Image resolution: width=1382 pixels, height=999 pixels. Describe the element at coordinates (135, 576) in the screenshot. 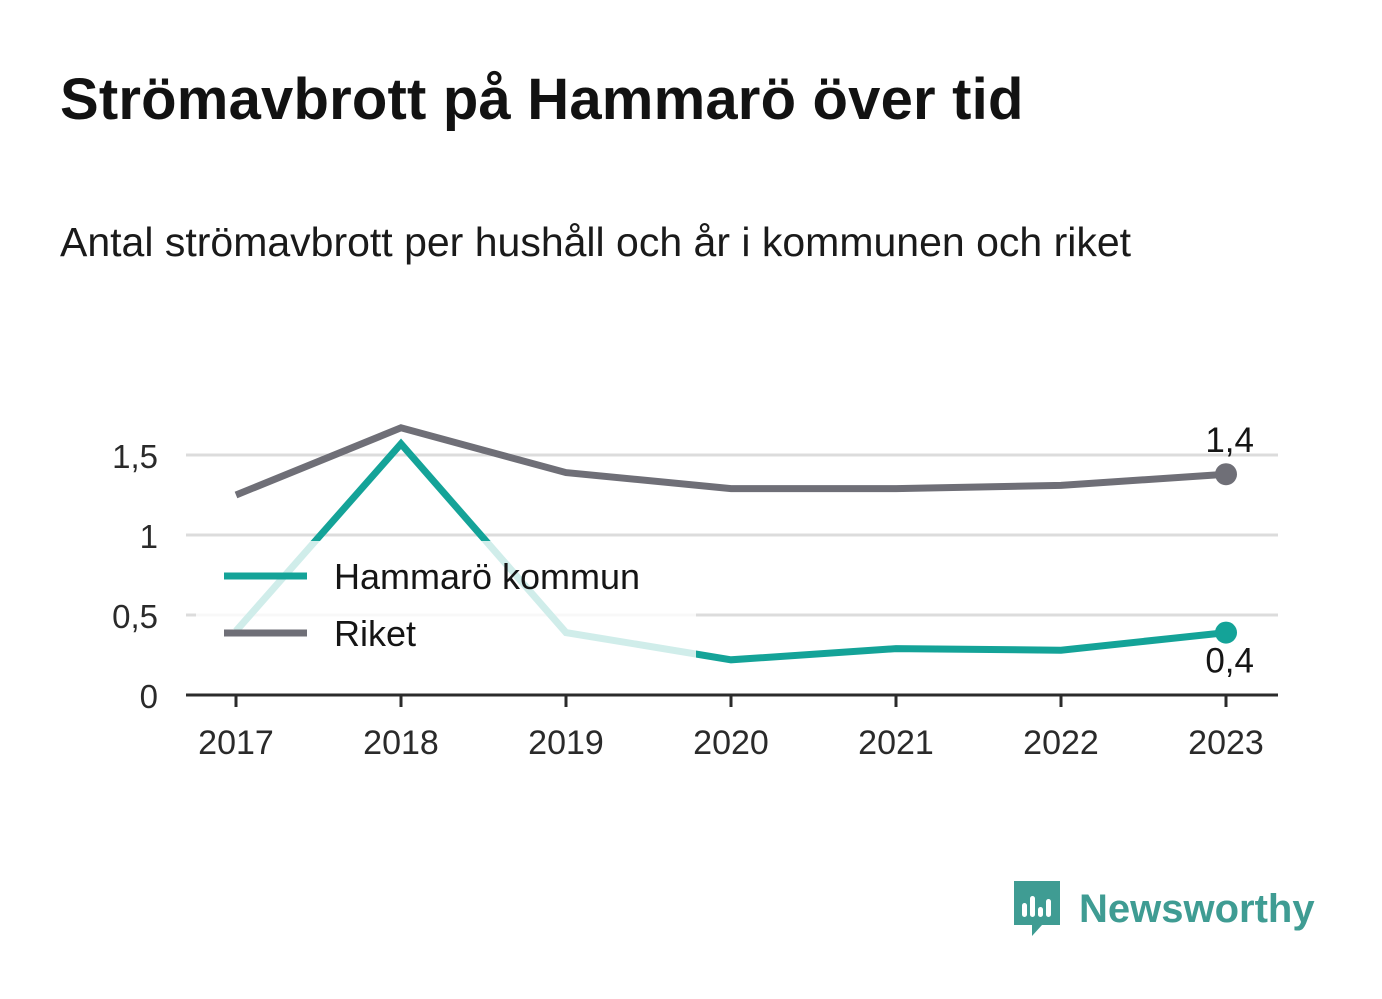

I see `y-axis-ticks: 0 0,5 1 1,5` at that location.